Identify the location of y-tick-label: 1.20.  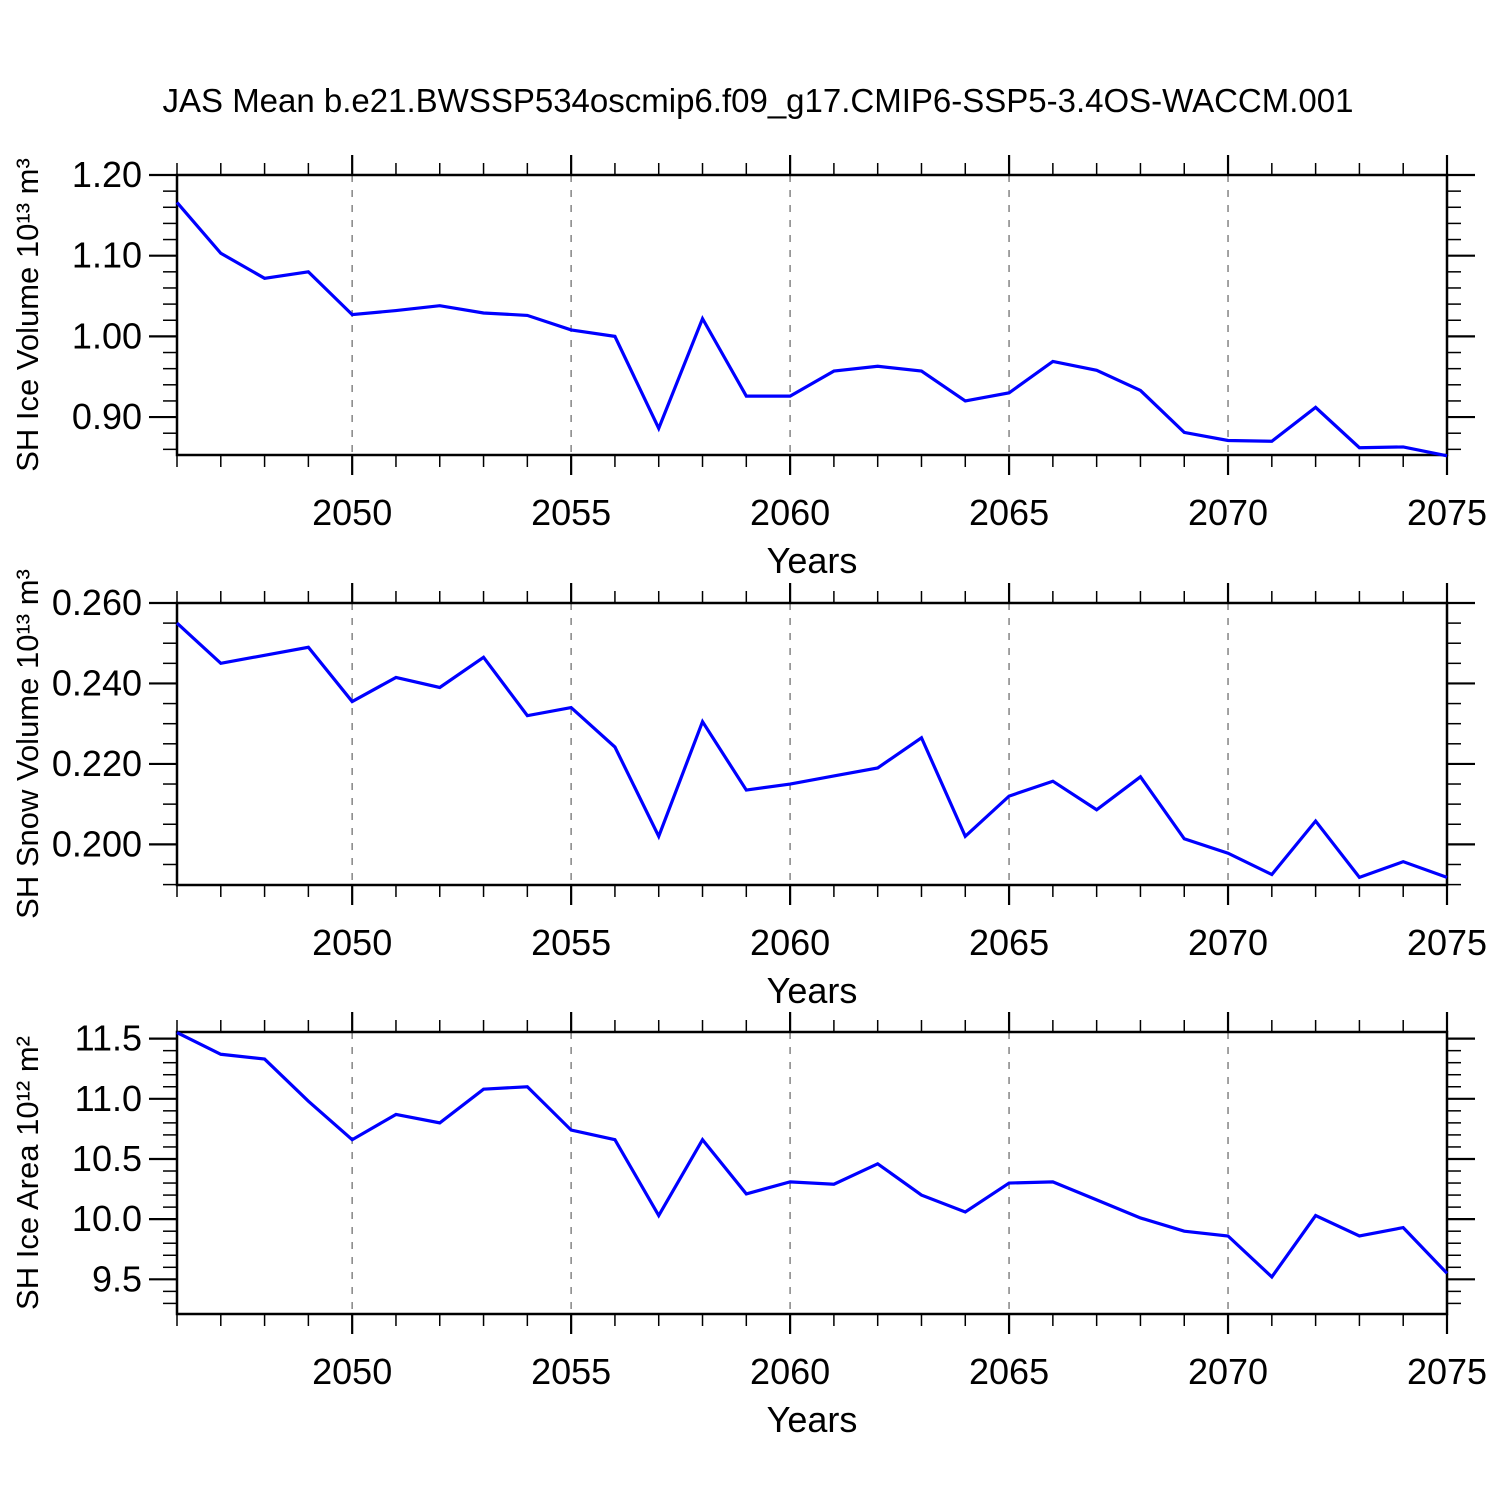
(107, 174).